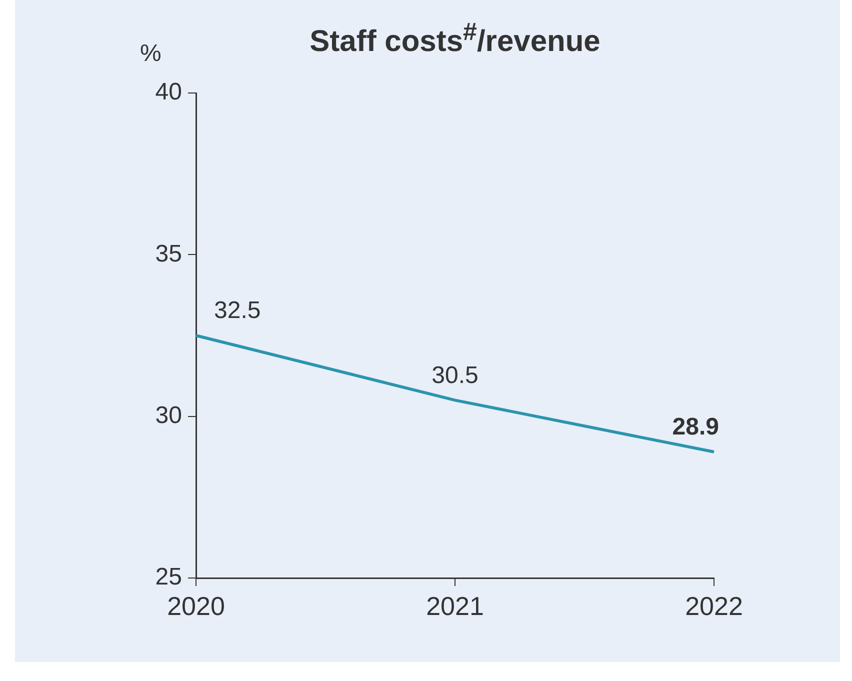 The height and width of the screenshot is (681, 852). Describe the element at coordinates (695, 427) in the screenshot. I see `data-label: 28.9` at that location.